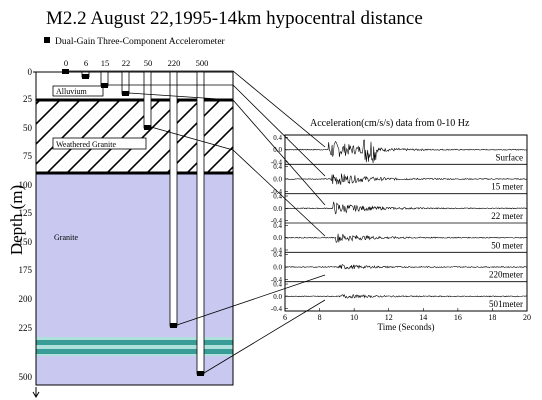 This screenshot has height=400, width=542. What do you see at coordinates (264, 336) in the screenshot?
I see `connector-500m` at bounding box center [264, 336].